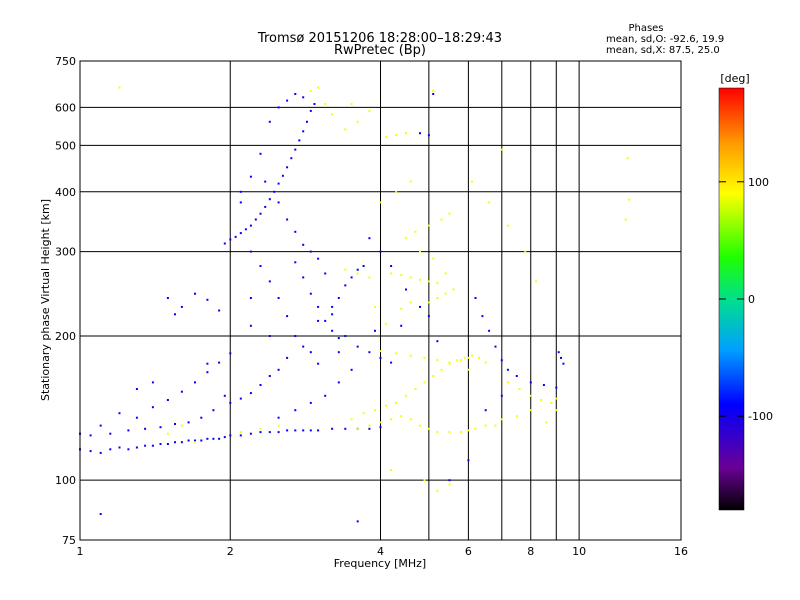 The image size is (800, 600). I want to click on x-tick-label: 8, so click(530, 551).